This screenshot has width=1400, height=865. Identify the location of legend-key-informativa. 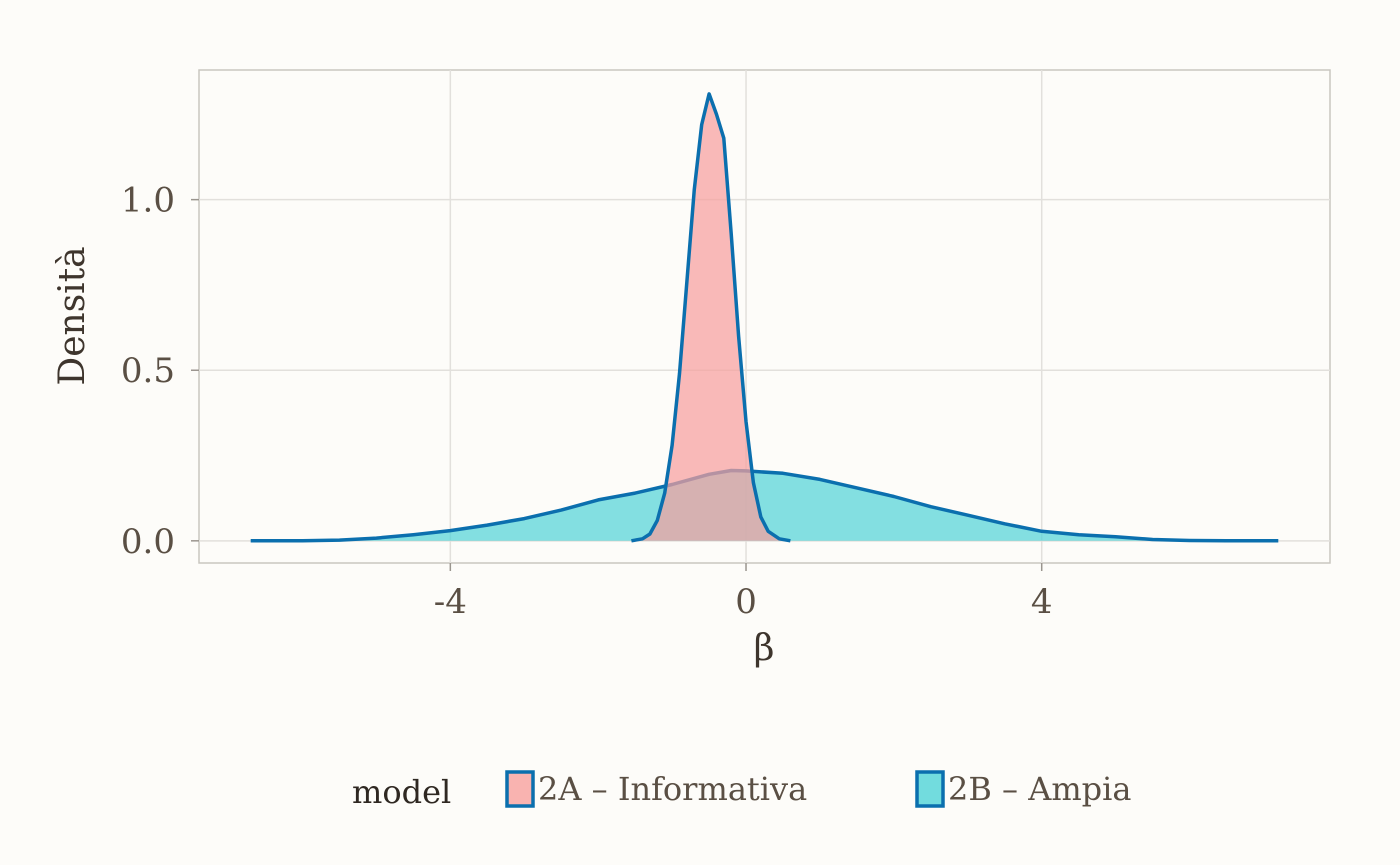
(520, 789).